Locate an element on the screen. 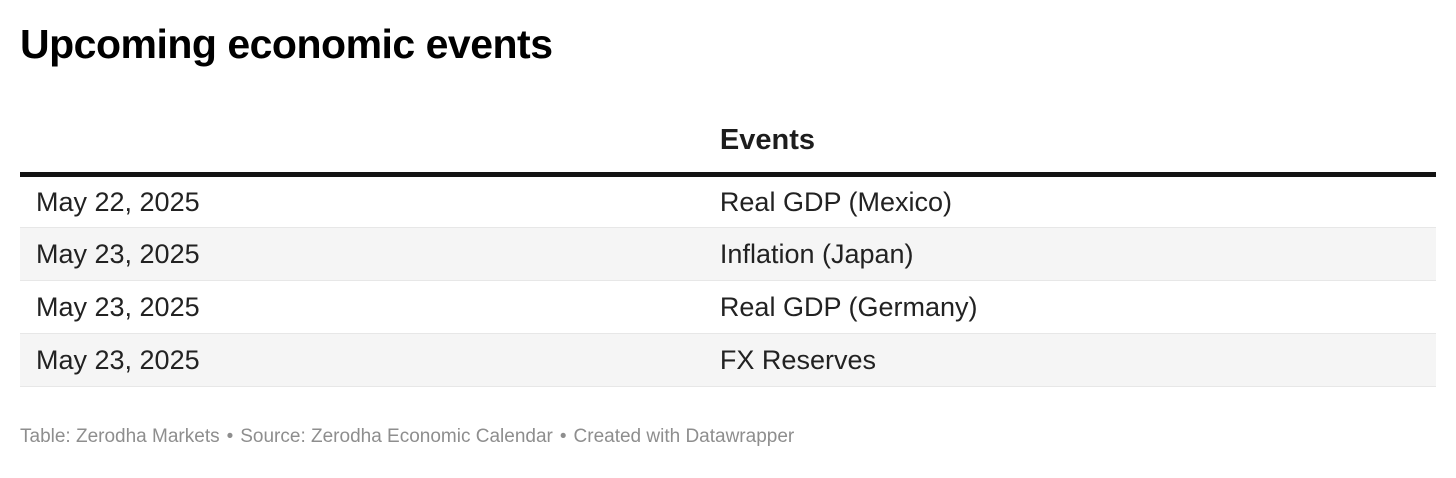 This screenshot has width=1456, height=478. source-credit: Source: Zerodha Economic Calendar is located at coordinates (396, 437).